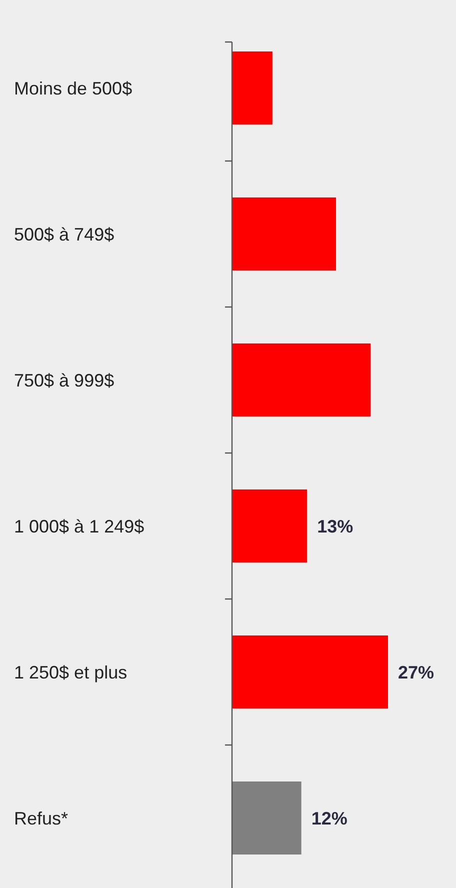  What do you see at coordinates (79, 526) in the screenshot?
I see `y-tick-label: 1 000$ à 1 249$` at bounding box center [79, 526].